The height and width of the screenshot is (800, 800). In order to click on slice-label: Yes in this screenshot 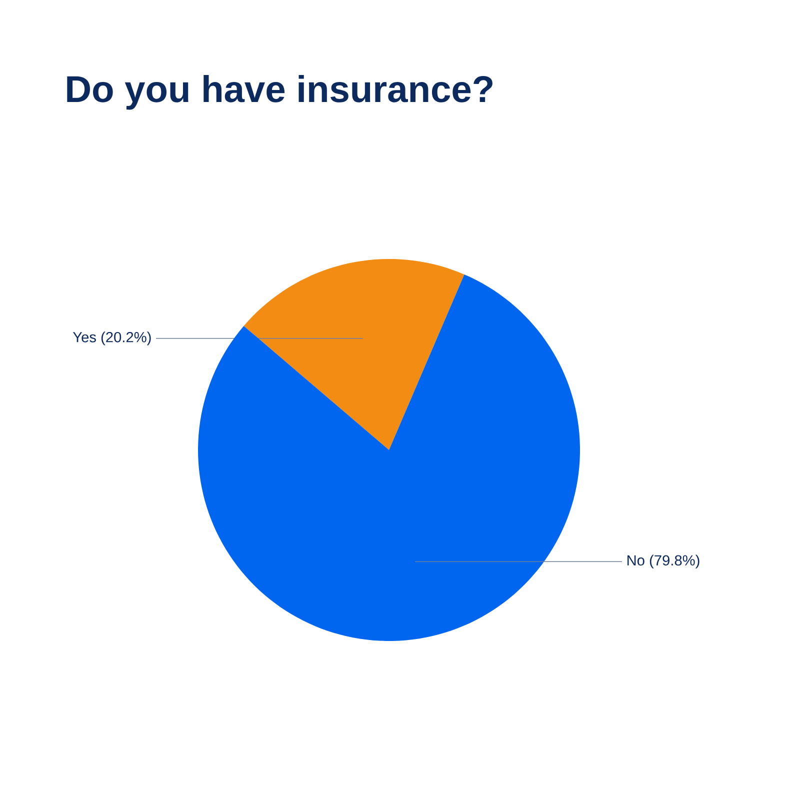, I will do `click(84, 337)`.